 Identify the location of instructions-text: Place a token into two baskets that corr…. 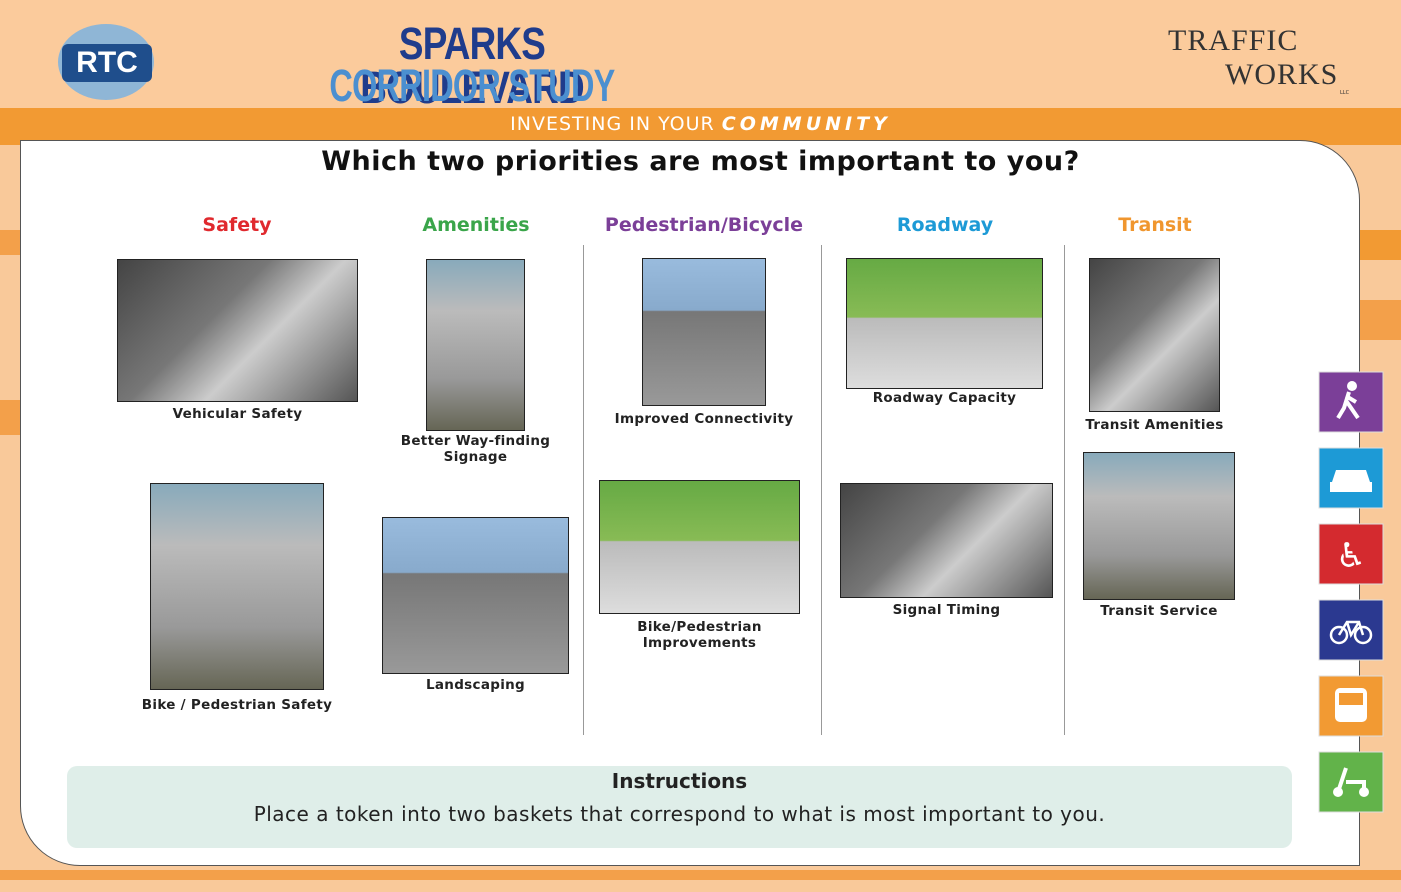
(679, 814).